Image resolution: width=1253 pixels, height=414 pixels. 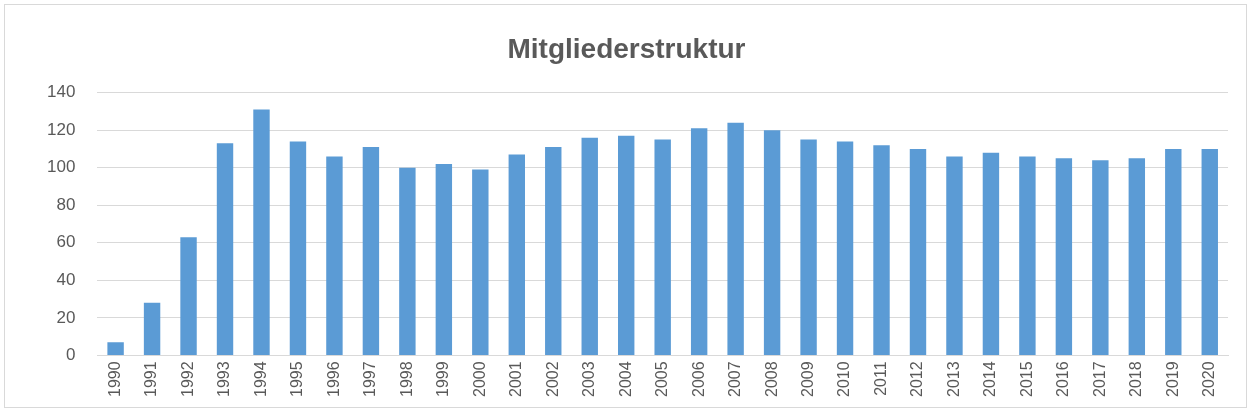 What do you see at coordinates (552, 379) in the screenshot?
I see `x-tick-label: 2002` at bounding box center [552, 379].